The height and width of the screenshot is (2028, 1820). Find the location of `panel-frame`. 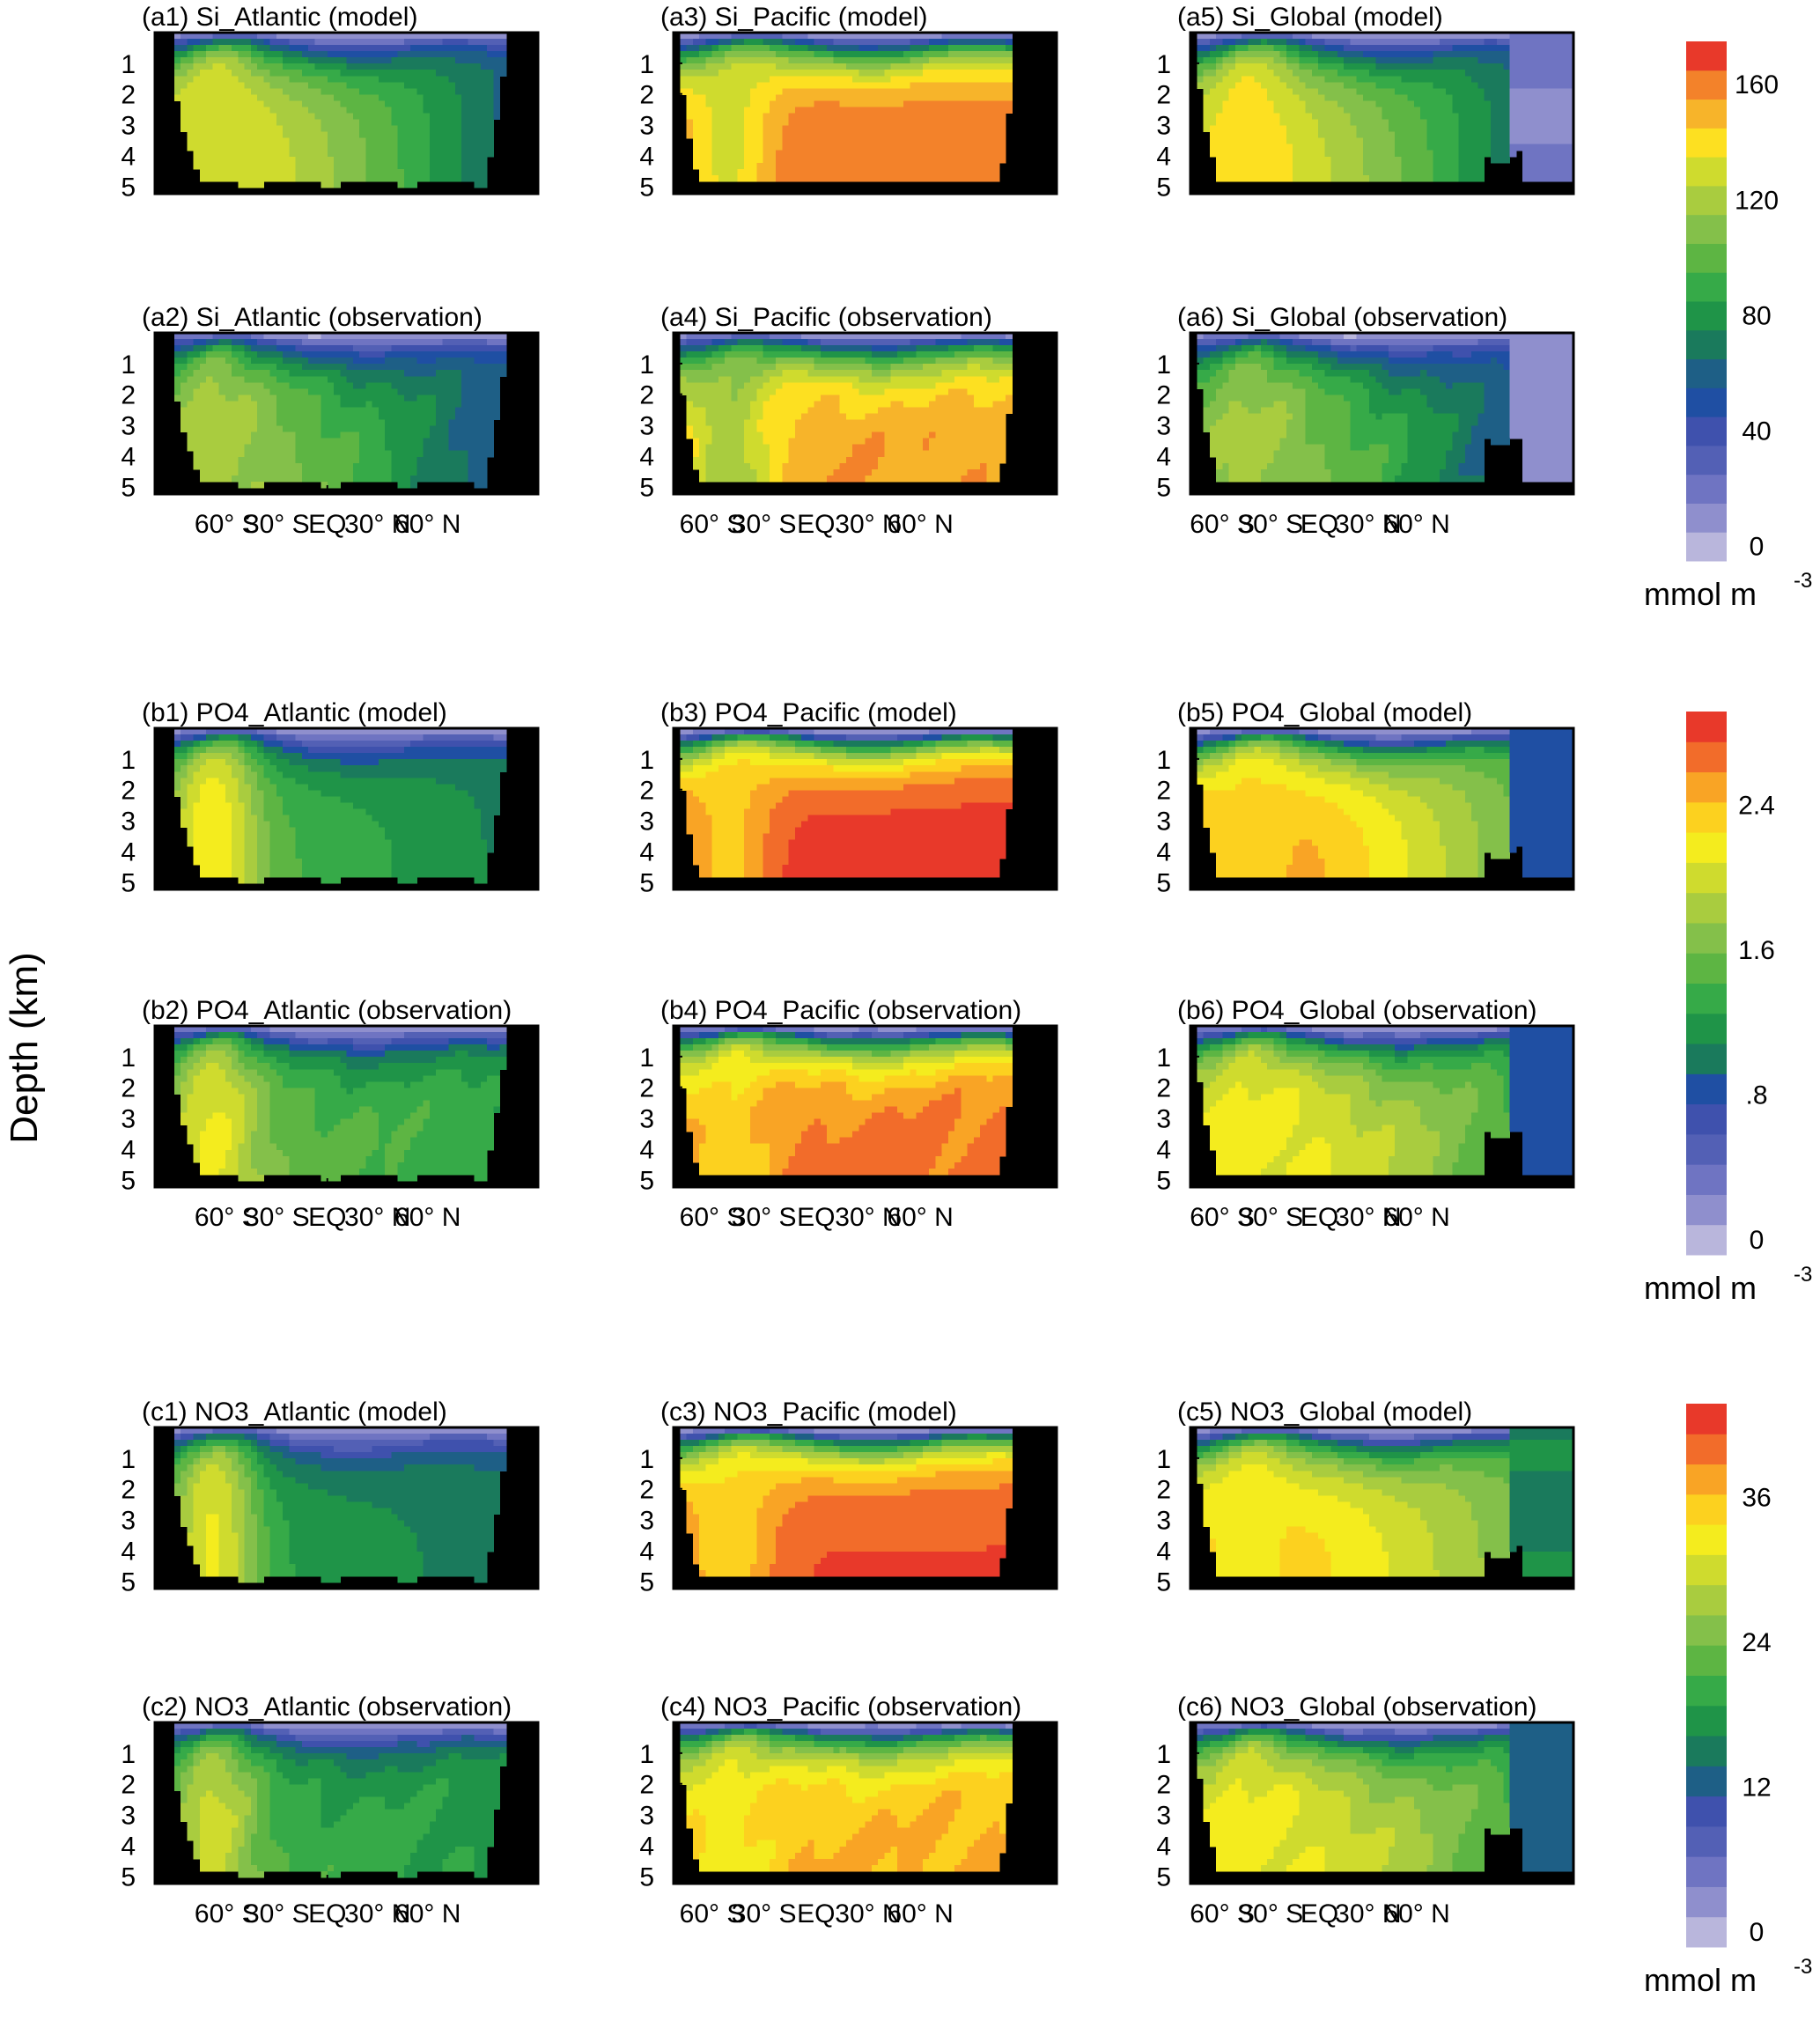

panel-frame is located at coordinates (865, 113).